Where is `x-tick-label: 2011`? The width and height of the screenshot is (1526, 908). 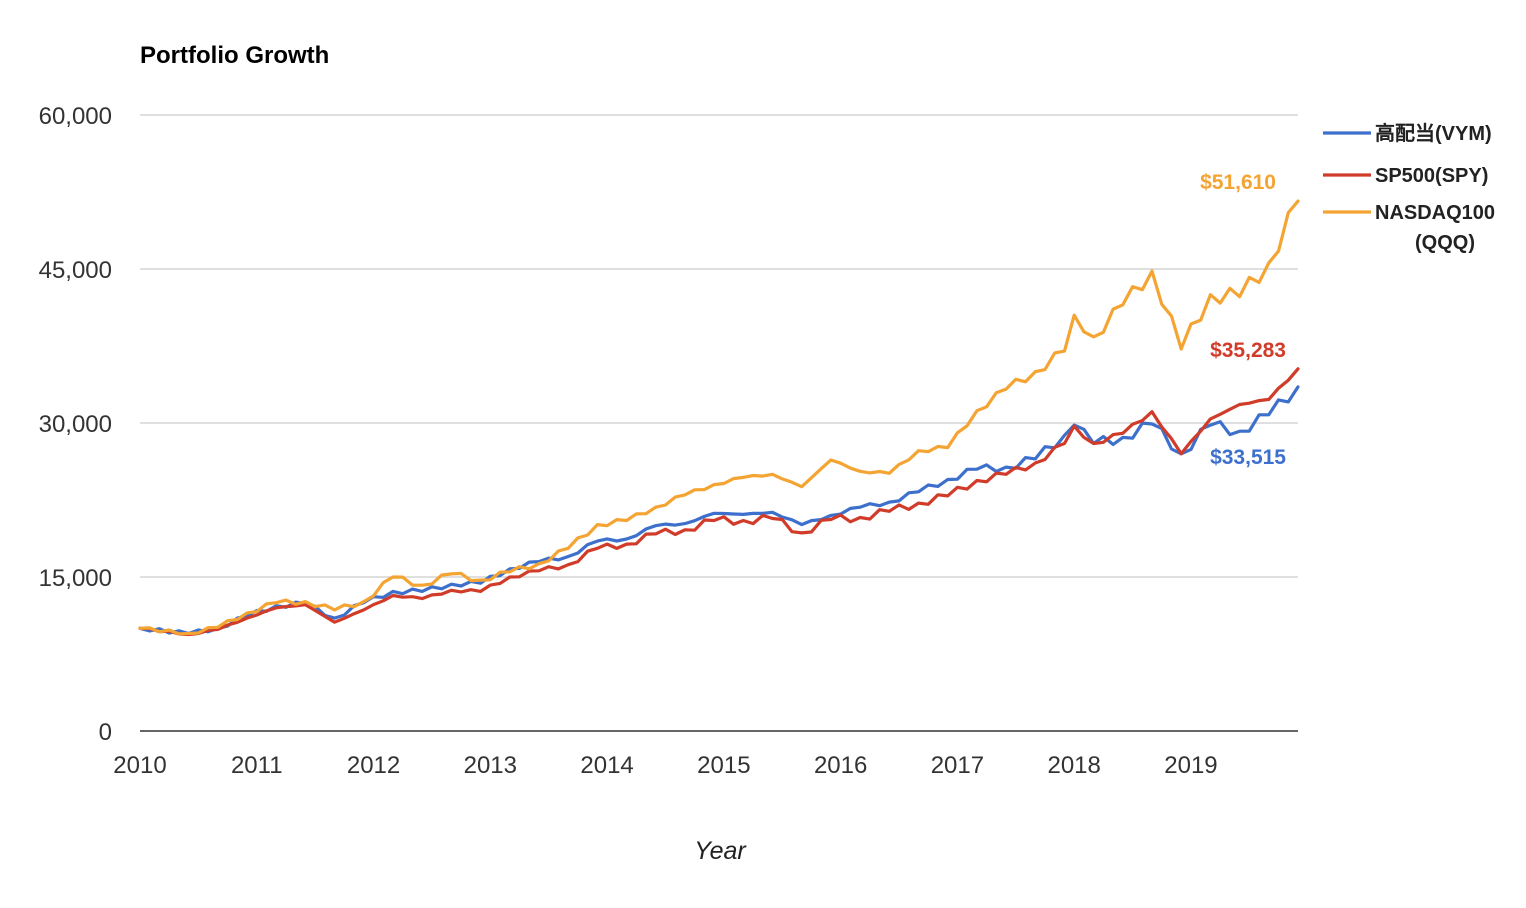
x-tick-label: 2011 is located at coordinates (257, 765).